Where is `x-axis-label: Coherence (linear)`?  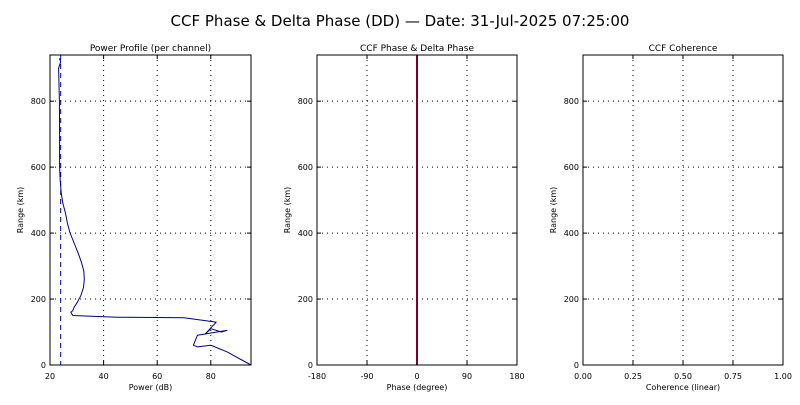 x-axis-label: Coherence (linear) is located at coordinates (683, 387).